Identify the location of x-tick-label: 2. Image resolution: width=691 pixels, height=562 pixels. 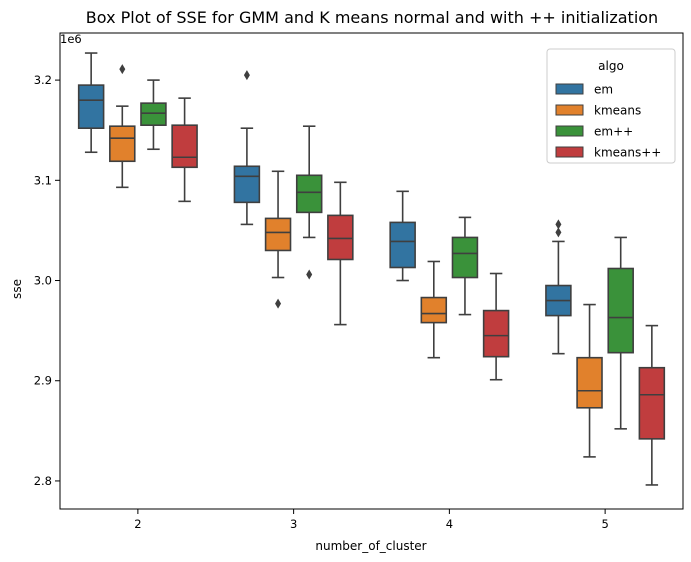
(137, 524).